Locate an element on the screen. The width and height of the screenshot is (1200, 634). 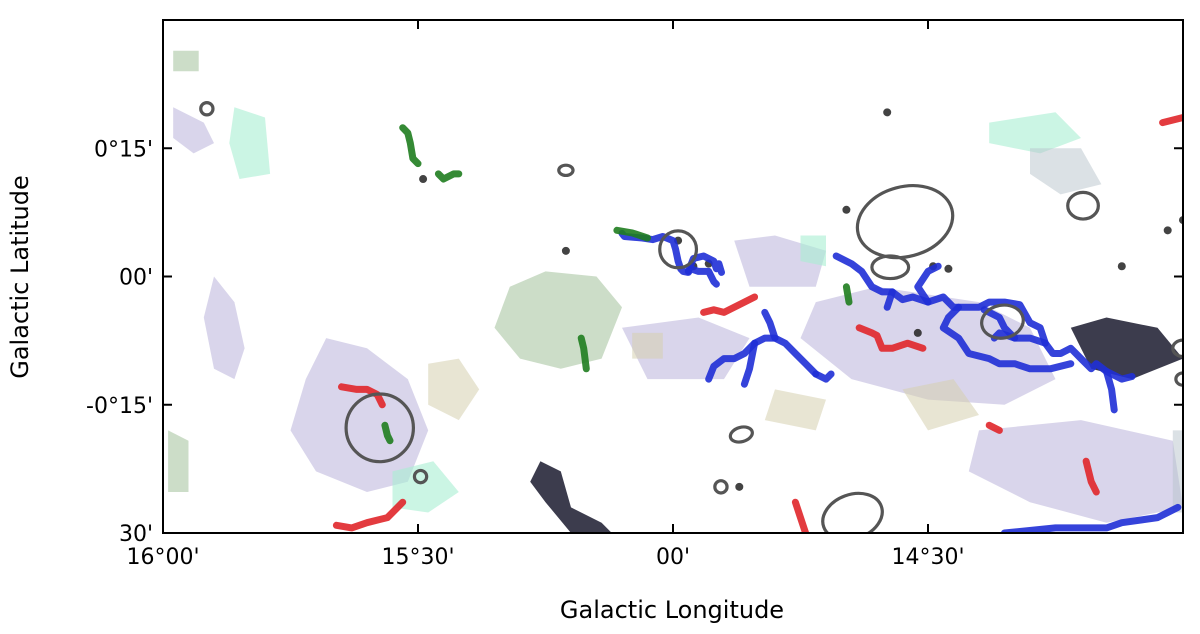
x-tick-label: 14°30' is located at coordinates (927, 557).